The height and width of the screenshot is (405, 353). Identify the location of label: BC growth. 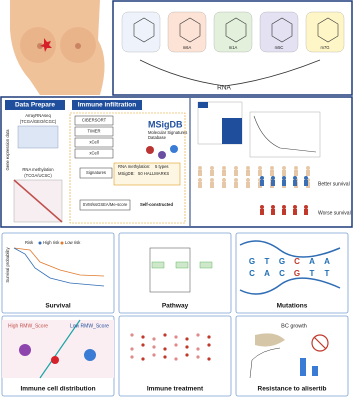
(294, 326).